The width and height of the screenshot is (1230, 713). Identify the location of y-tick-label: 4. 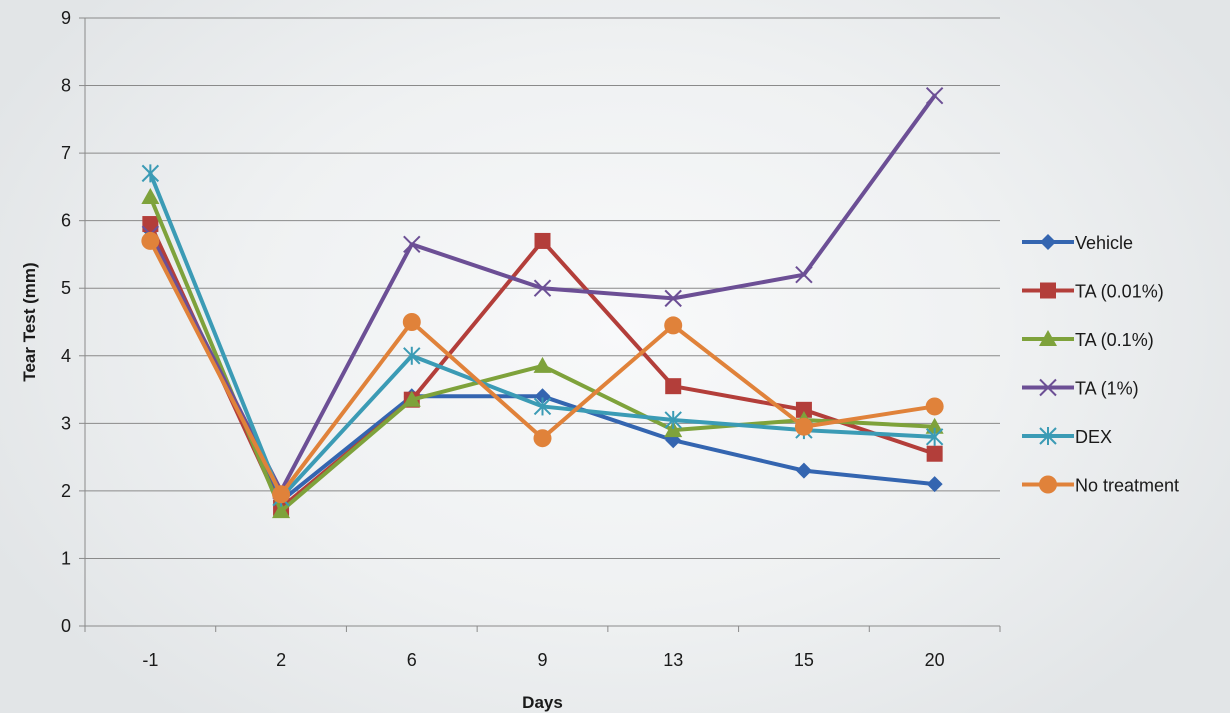
(66, 356).